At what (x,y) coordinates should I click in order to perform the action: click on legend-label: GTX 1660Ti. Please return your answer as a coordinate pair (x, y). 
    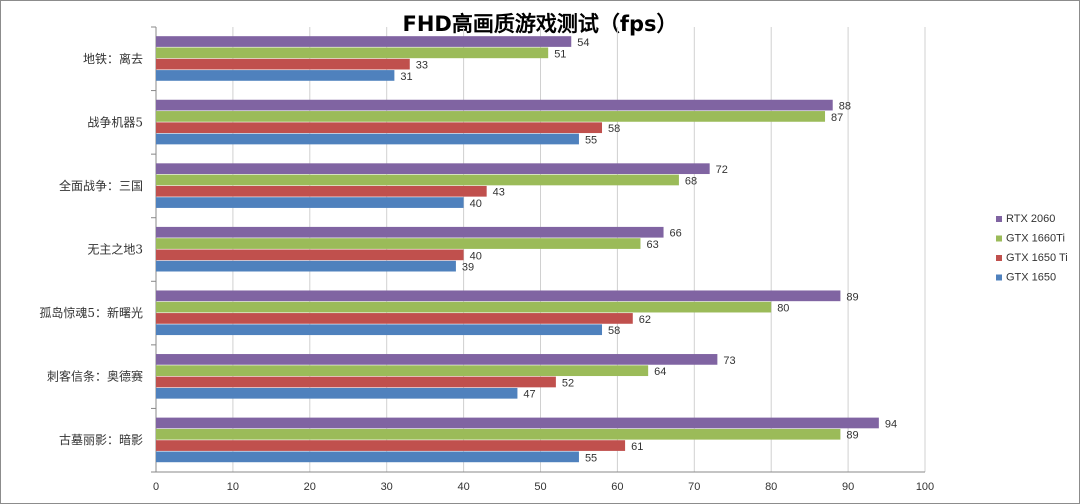
    Looking at the image, I should click on (1035, 239).